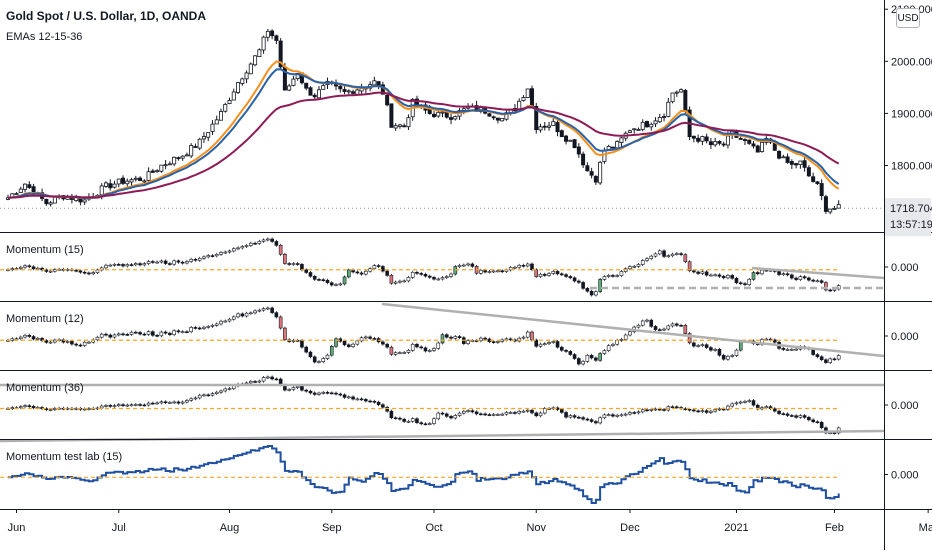 This screenshot has height=555, width=932. What do you see at coordinates (911, 166) in the screenshot?
I see `price-tick-label: 1800.000` at bounding box center [911, 166].